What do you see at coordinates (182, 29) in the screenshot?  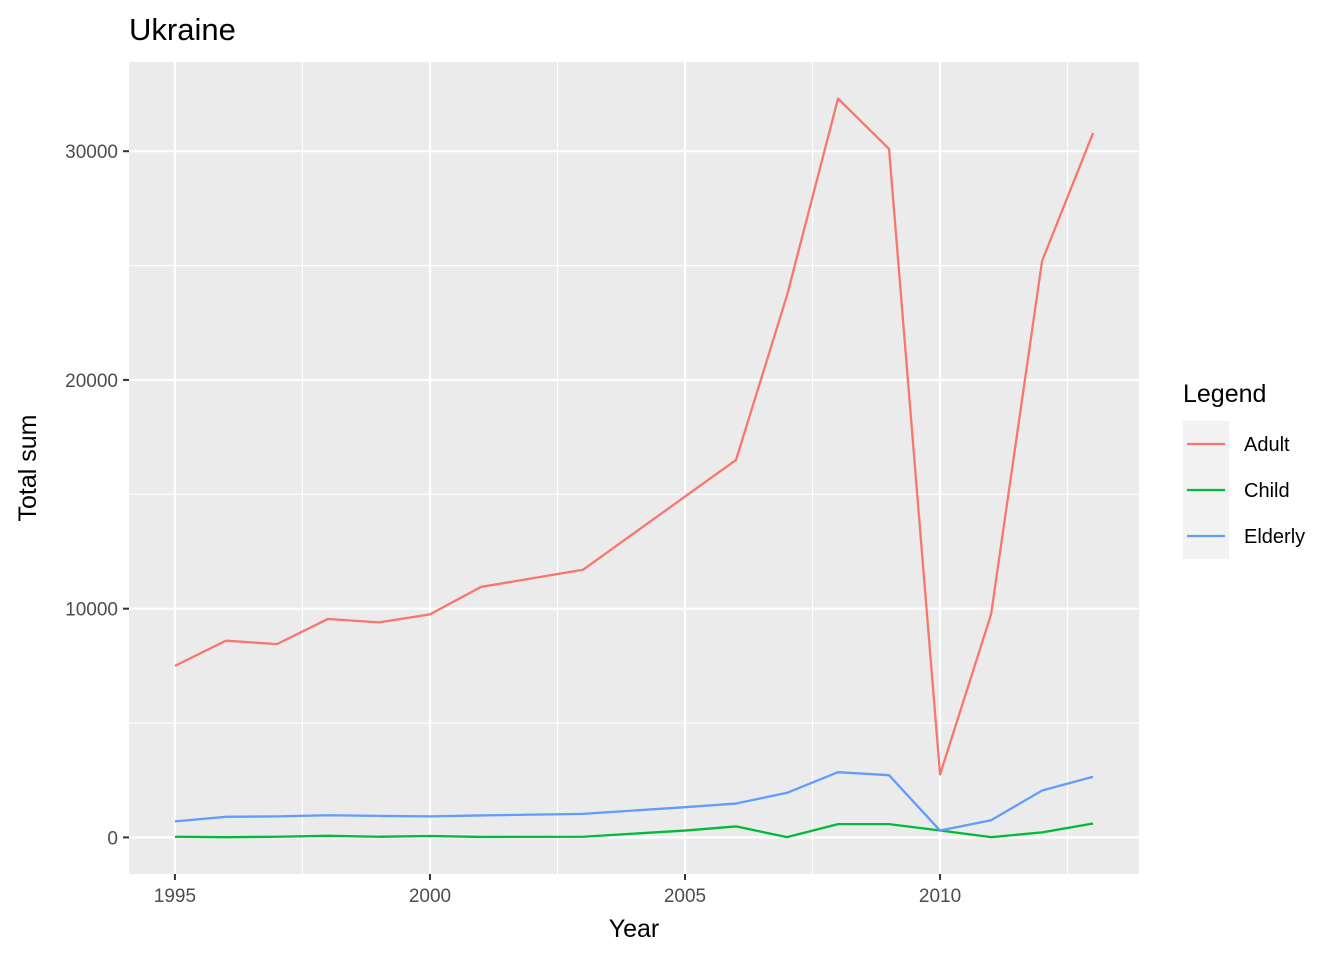 I see `chart-title: Ukraine` at bounding box center [182, 29].